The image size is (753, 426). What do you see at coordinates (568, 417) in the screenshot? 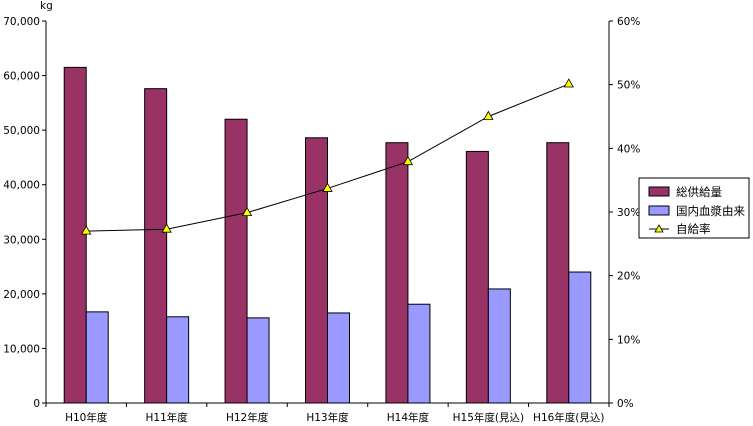
I see `x-tick-label: H16年度(見込)` at bounding box center [568, 417].